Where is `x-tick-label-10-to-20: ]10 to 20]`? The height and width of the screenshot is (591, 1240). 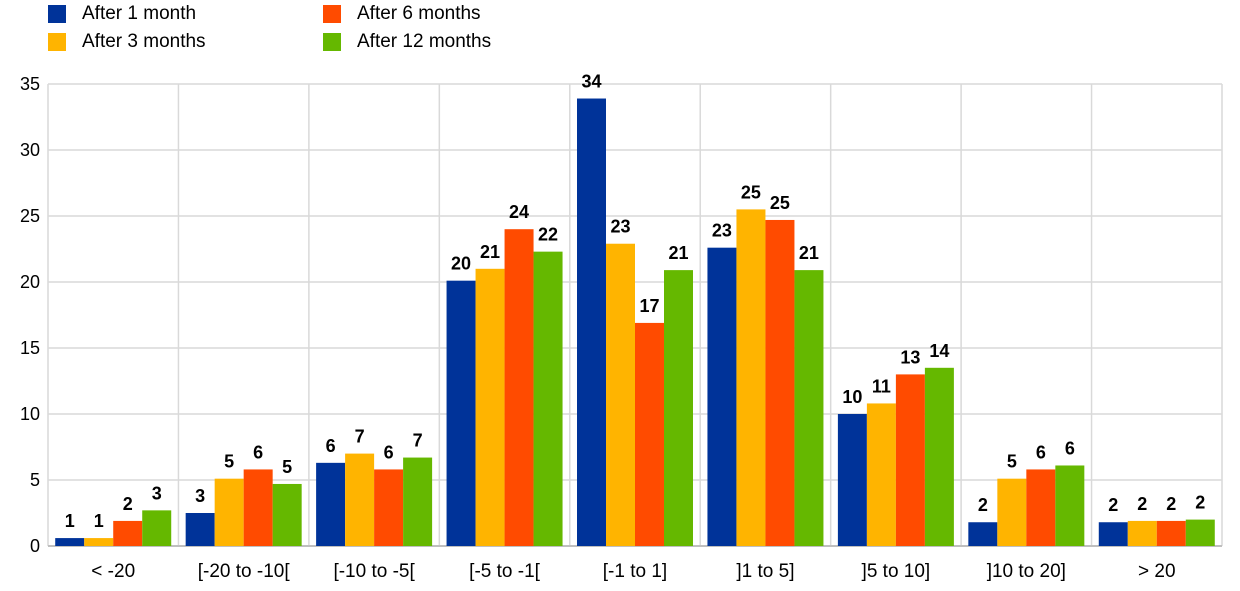 x-tick-label-10-to-20: ]10 to 20] is located at coordinates (1026, 571).